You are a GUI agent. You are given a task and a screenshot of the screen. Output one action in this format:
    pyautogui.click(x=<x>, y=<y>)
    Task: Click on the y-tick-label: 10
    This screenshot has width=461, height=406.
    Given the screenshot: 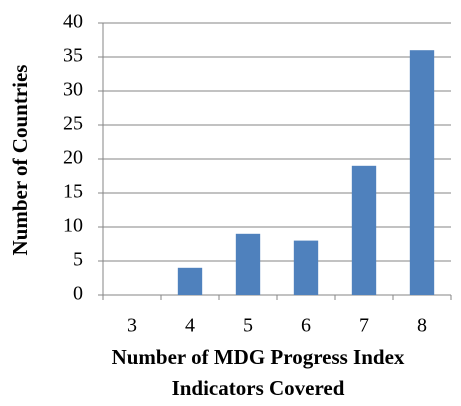 What is the action you would take?
    pyautogui.click(x=73, y=226)
    